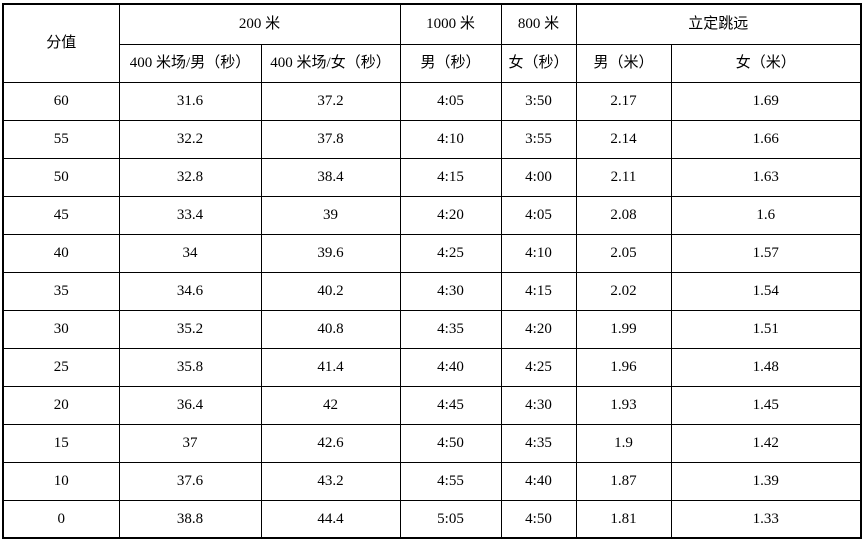 This screenshot has height=540, width=863. I want to click on header-row-groups: 分值 200 米 1000 米 800 米 立定跳远, so click(432, 43).